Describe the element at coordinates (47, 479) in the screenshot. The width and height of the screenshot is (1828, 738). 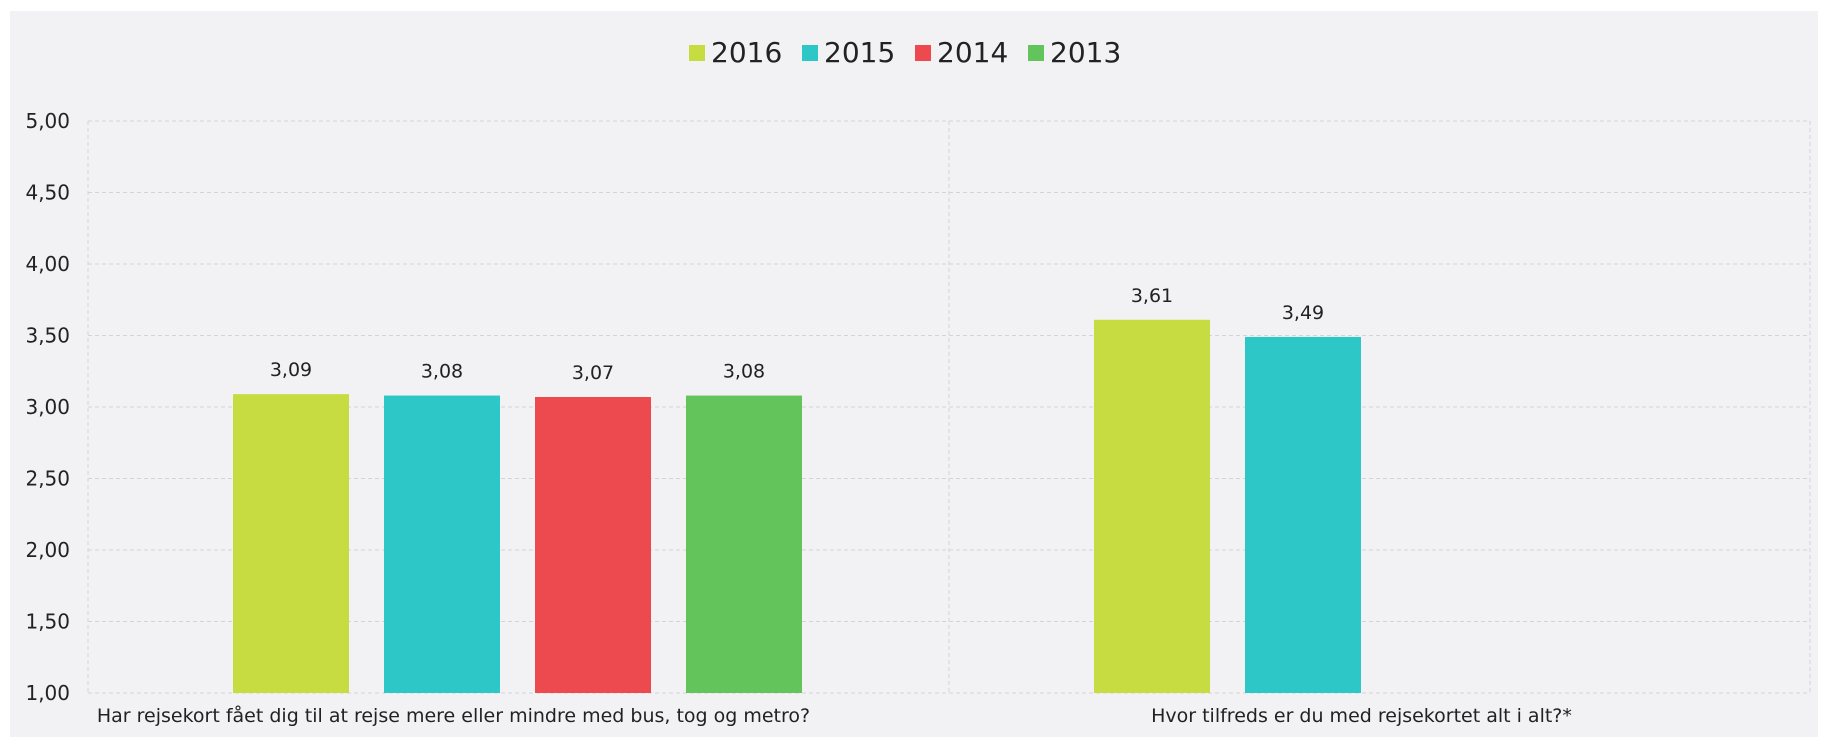
I see `y-tick-label: 2,50` at that location.